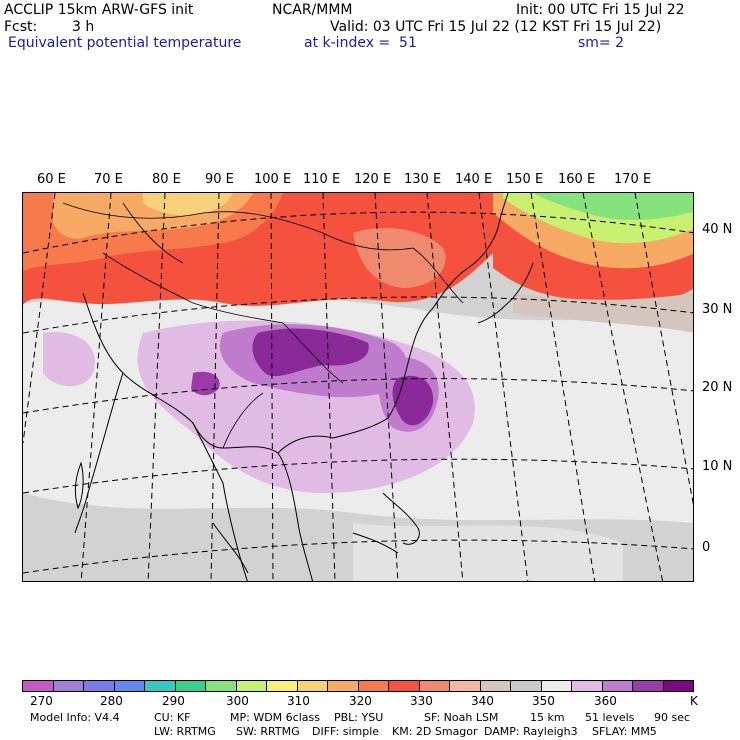 The image size is (740, 740). What do you see at coordinates (51, 179) in the screenshot?
I see `lon-label: 60 E` at bounding box center [51, 179].